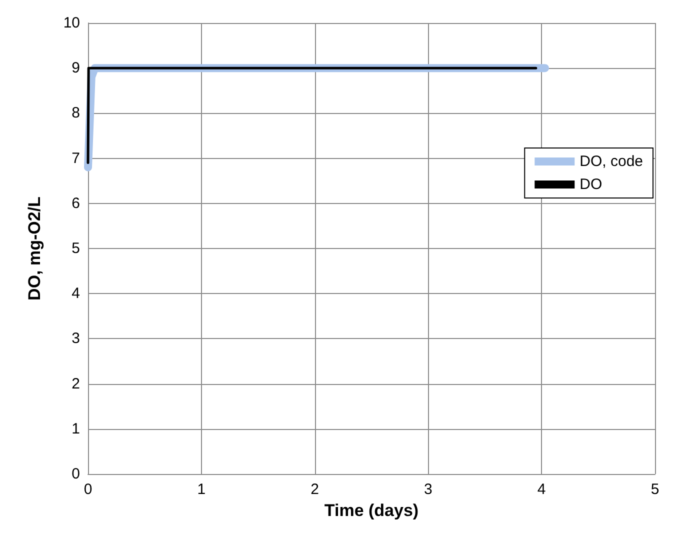  What do you see at coordinates (76, 429) in the screenshot?
I see `y-tick-label: 1` at bounding box center [76, 429].